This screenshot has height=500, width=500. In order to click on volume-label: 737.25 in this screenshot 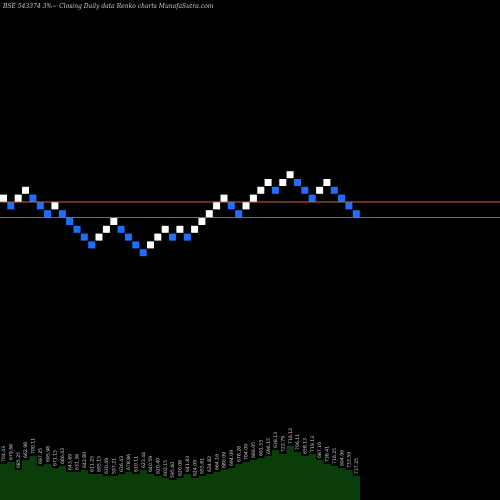, I will do `click(357, 466)`.